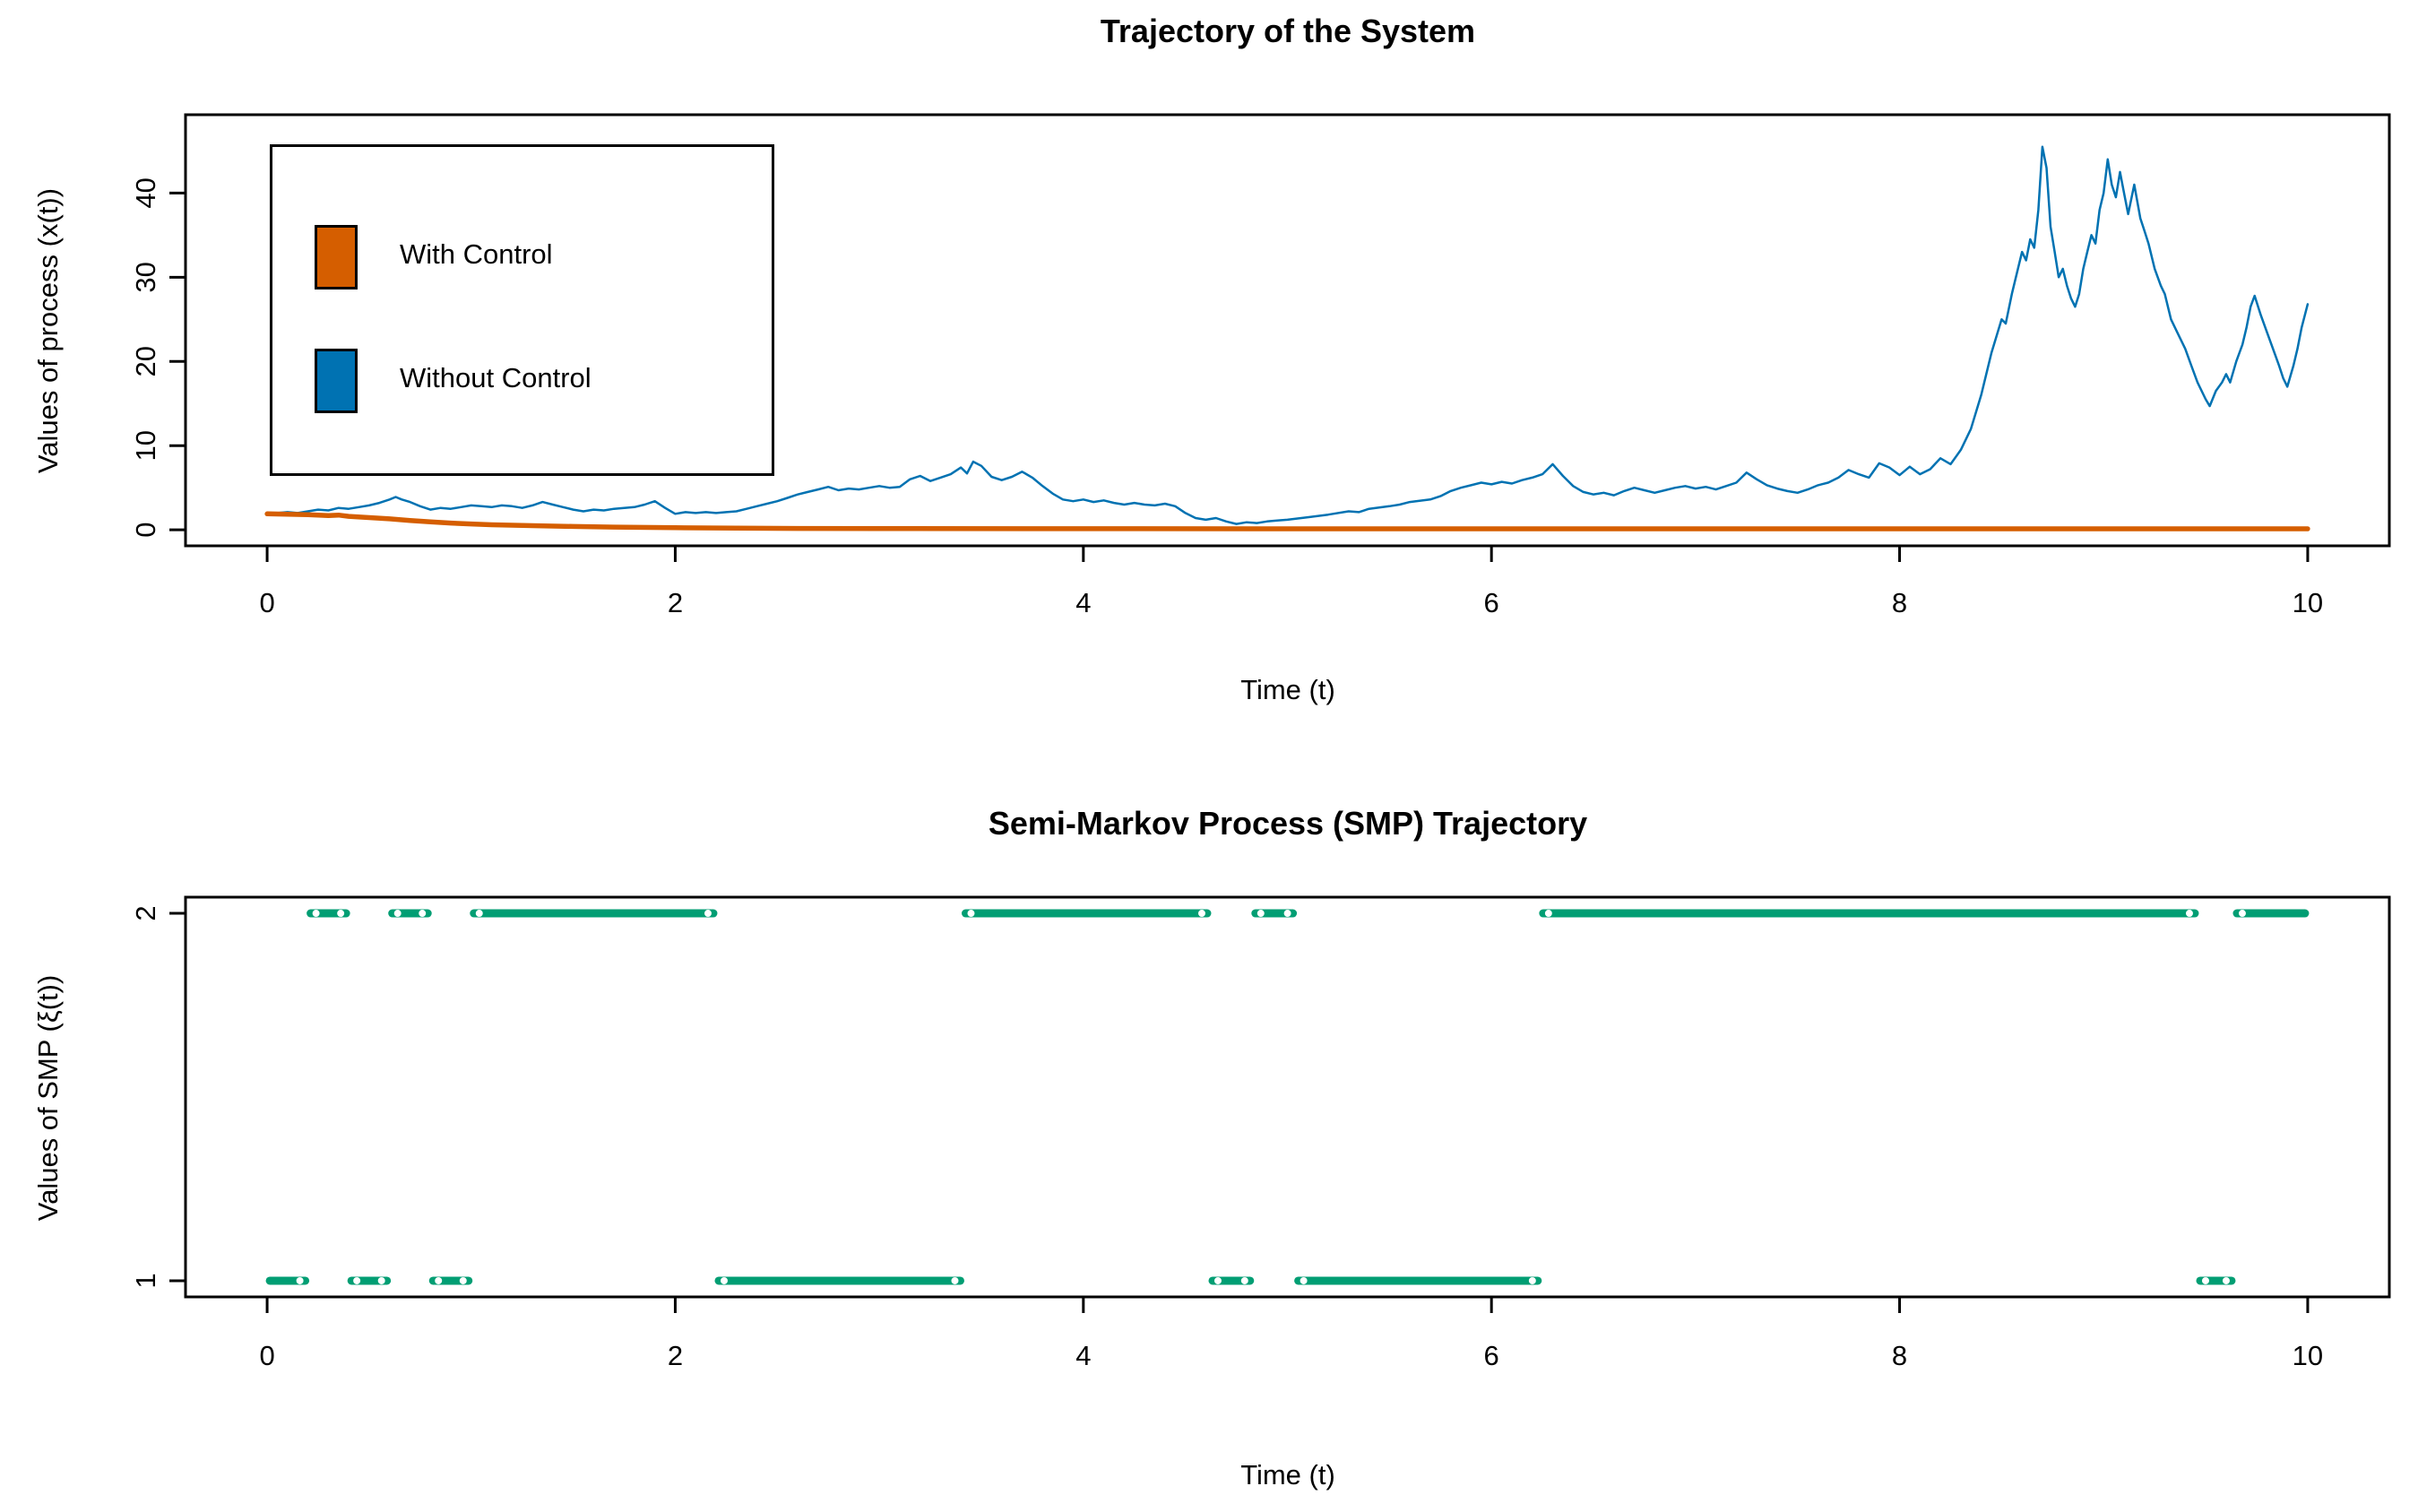 This screenshot has width=2418, height=1512. I want to click on bottom-chart-title: Semi-Markov Process (SMP) Trajectory, so click(1288, 823).